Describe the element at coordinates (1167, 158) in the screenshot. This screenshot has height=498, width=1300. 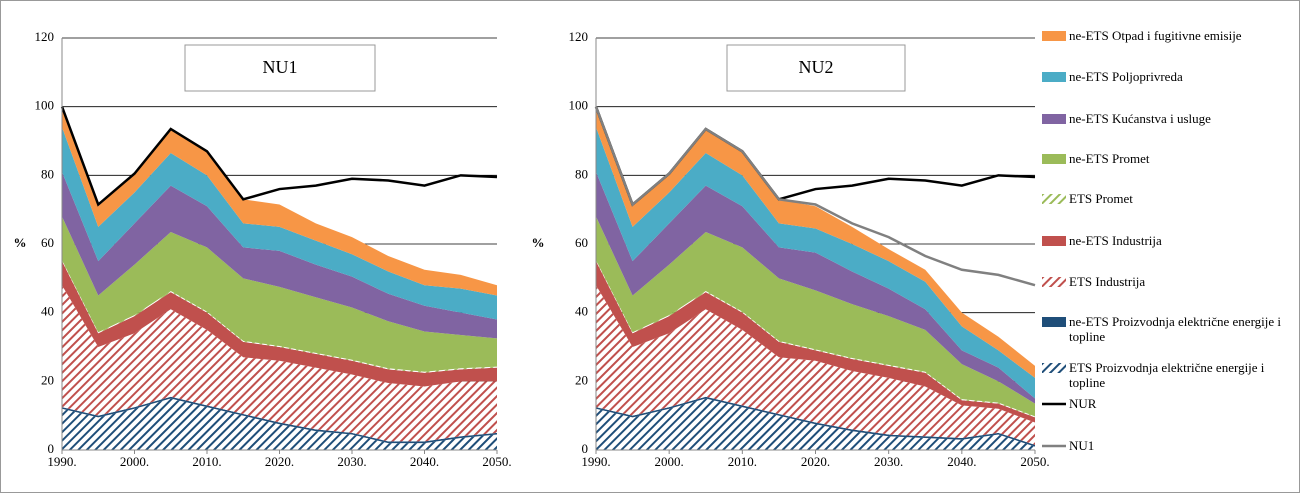
I see `legend-item: ne-ETS Promet` at that location.